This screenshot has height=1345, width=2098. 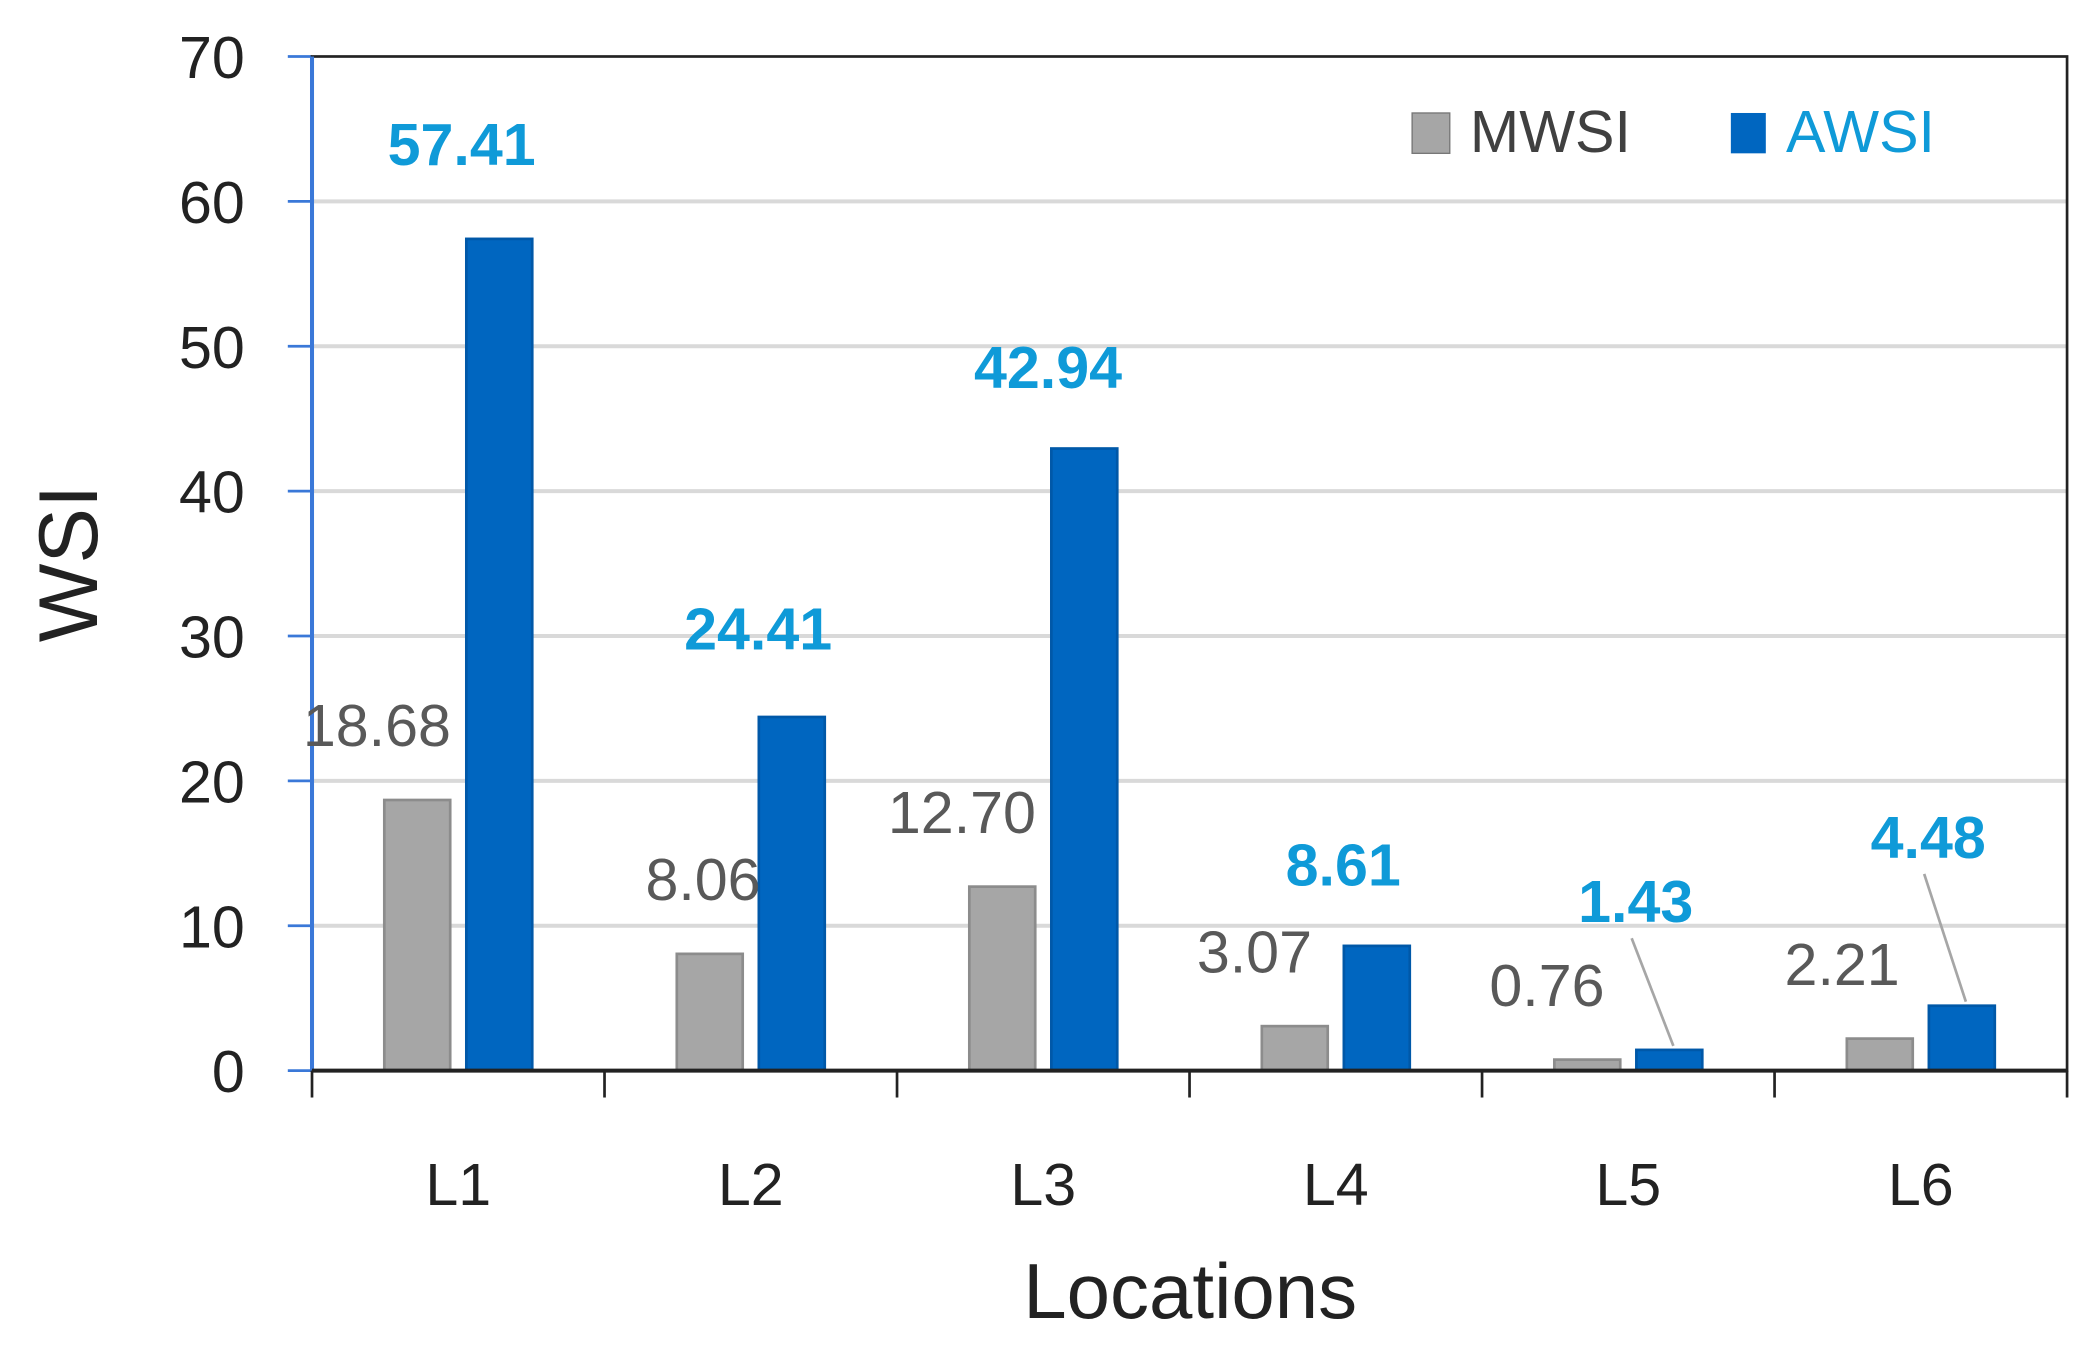 What do you see at coordinates (1043, 1184) in the screenshot?
I see `x-tick-label: L3` at bounding box center [1043, 1184].